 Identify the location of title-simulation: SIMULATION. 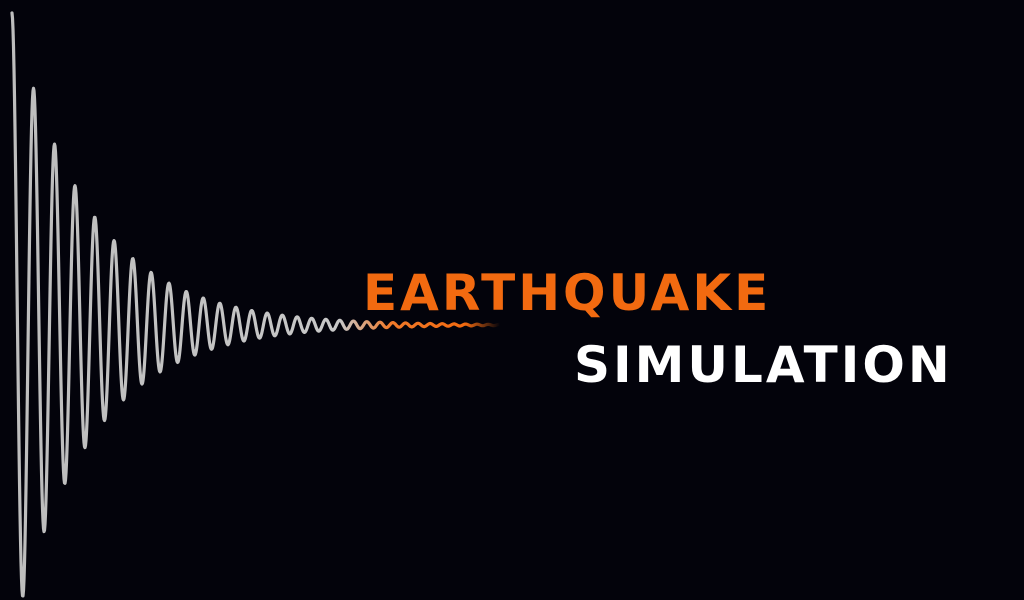
(763, 365).